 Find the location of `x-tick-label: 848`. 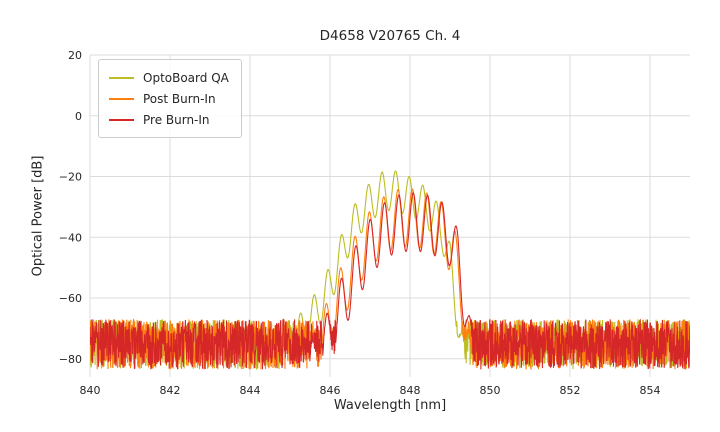

x-tick-label: 848 is located at coordinates (410, 390).